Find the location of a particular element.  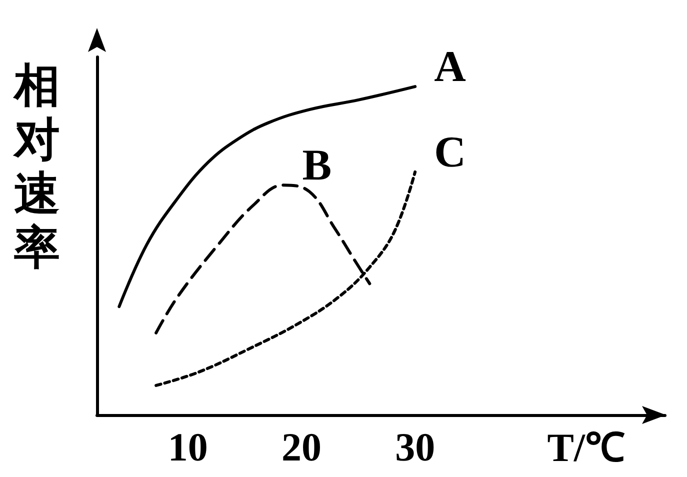

y-axis-title: 相对速率 is located at coordinates (37, 166).